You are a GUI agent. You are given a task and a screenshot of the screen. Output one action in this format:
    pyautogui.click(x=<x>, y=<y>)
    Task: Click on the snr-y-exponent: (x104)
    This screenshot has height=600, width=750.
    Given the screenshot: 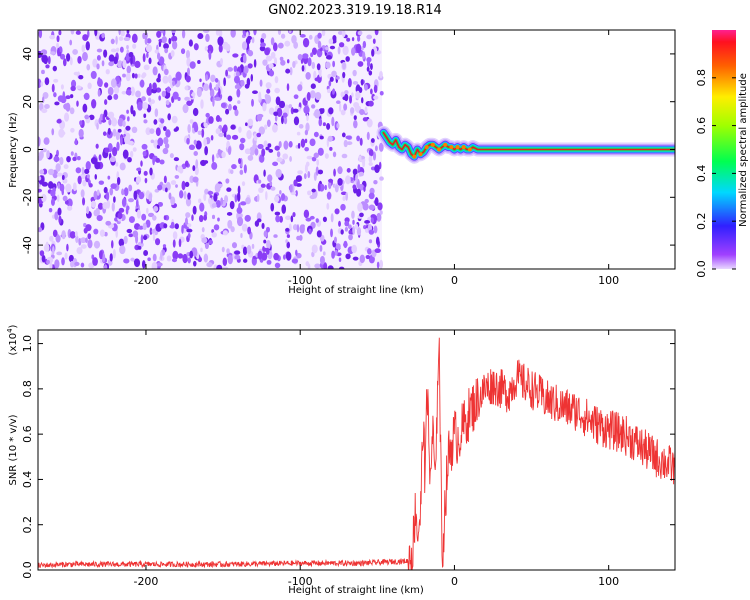 What is the action you would take?
    pyautogui.click(x=12, y=339)
    